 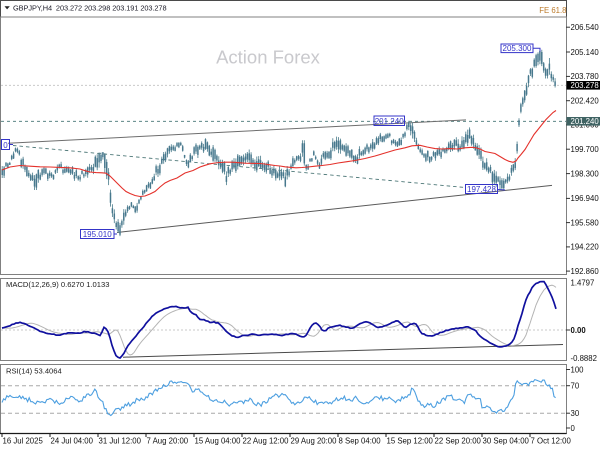 I want to click on svg-text: 24 Jul 04:00, so click(x=72, y=441).